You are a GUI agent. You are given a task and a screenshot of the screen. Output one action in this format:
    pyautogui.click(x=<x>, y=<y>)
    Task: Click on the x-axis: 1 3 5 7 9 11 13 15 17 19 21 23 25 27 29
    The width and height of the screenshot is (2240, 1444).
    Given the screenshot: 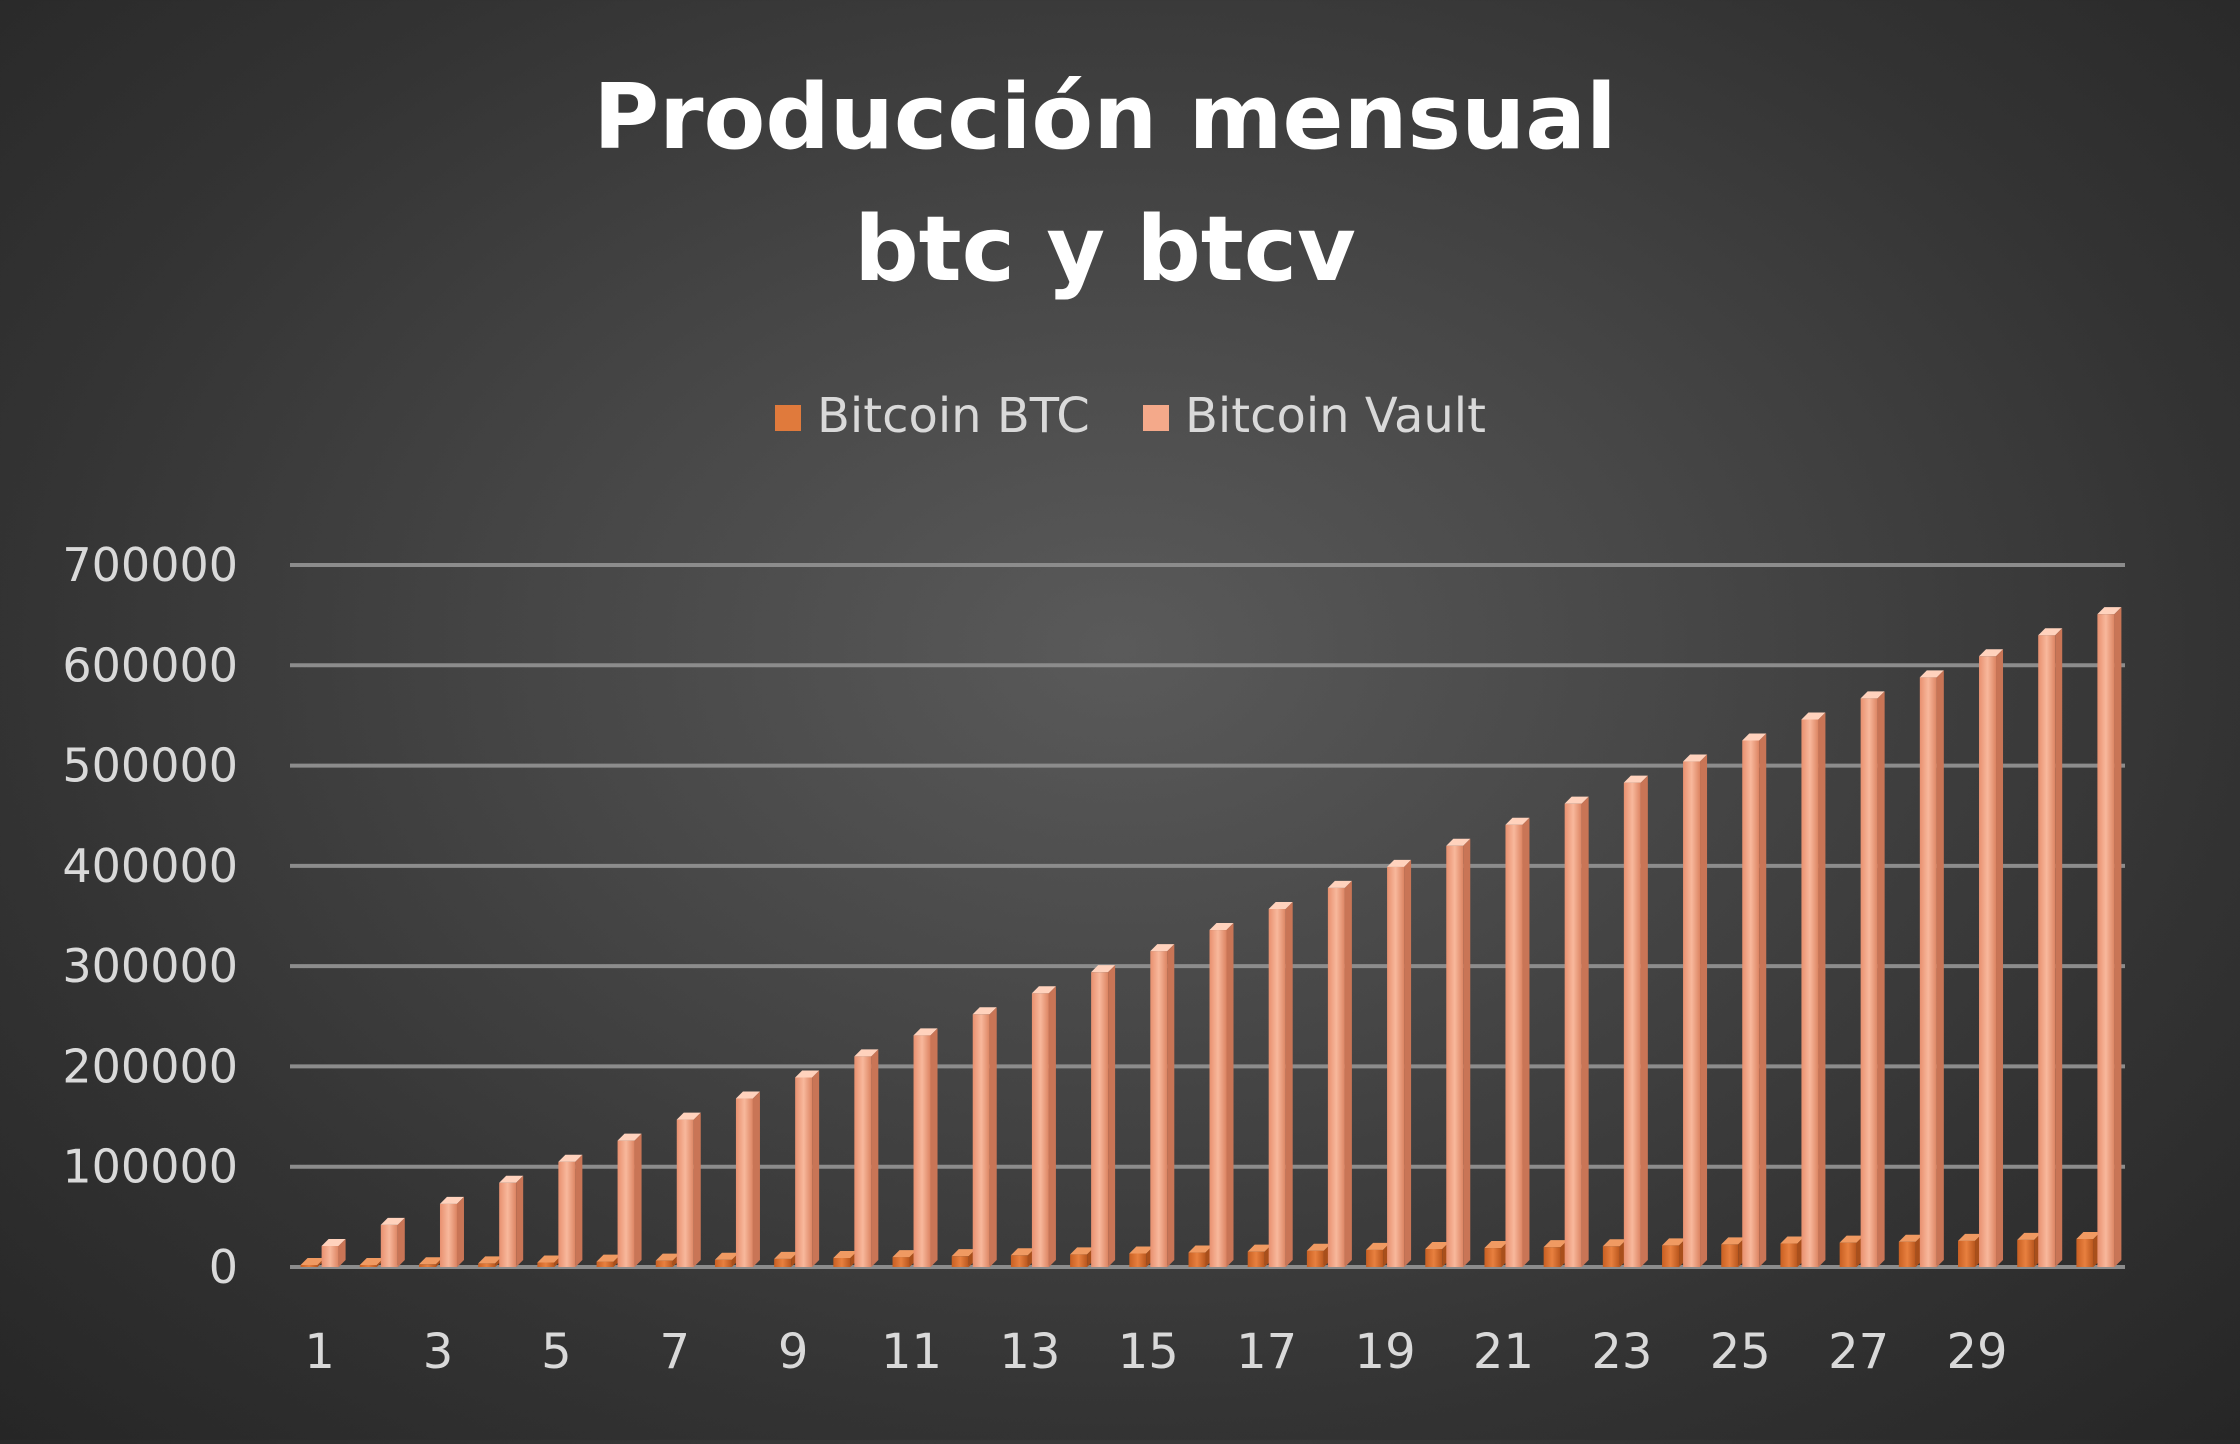 What is the action you would take?
    pyautogui.click(x=1155, y=1352)
    